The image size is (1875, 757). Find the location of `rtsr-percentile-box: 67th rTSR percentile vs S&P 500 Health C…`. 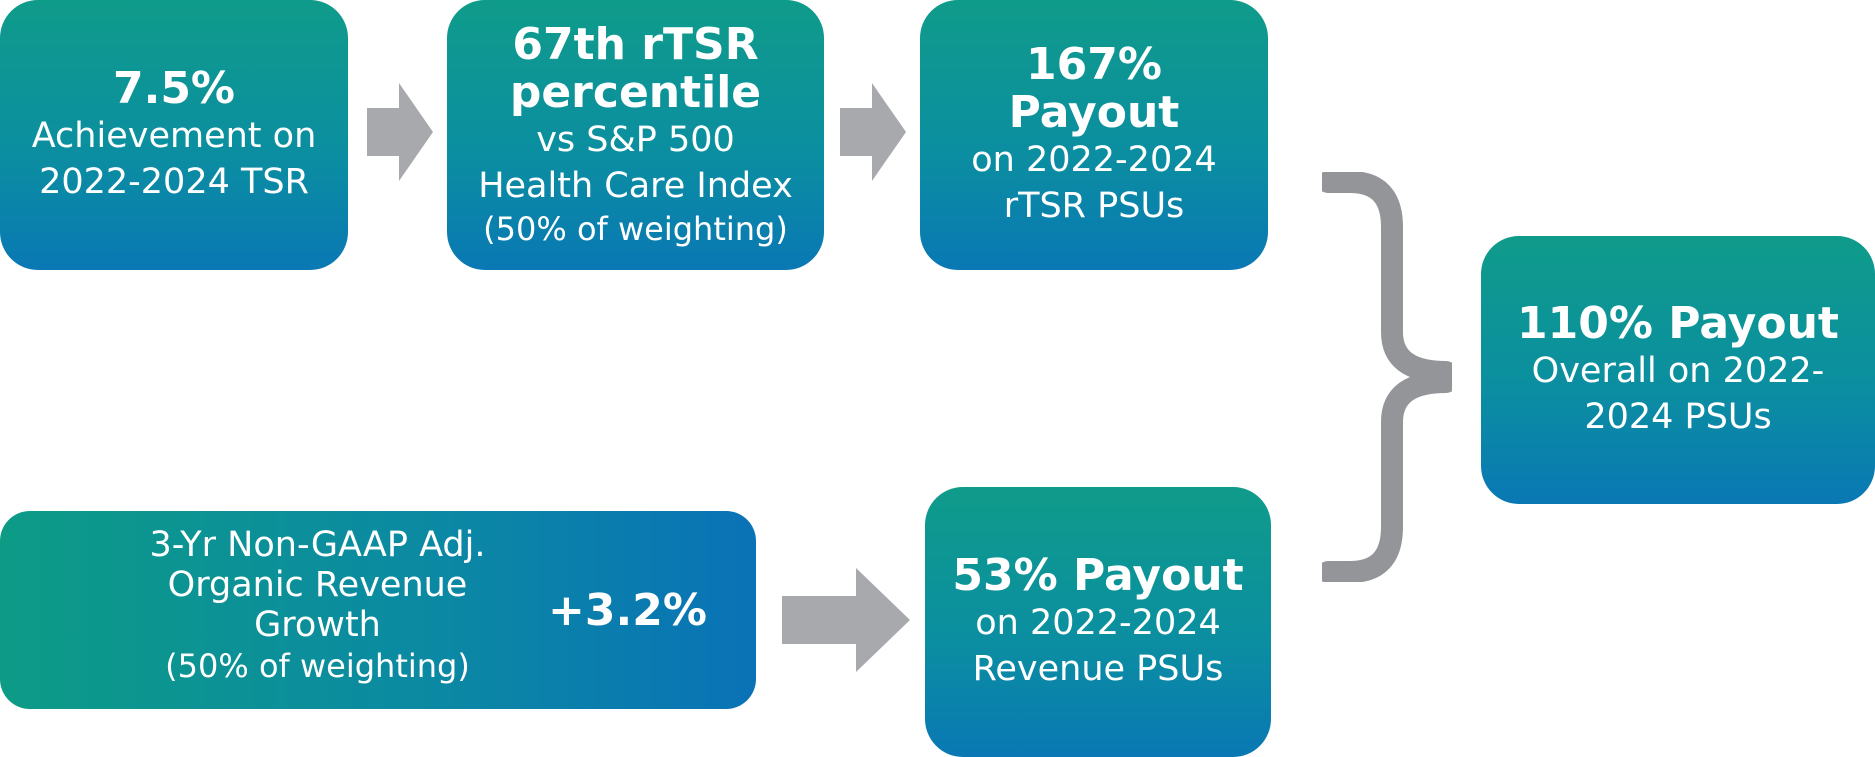

rtsr-percentile-box: 67th rTSR percentile vs S&P 500 Health C… is located at coordinates (635, 135).